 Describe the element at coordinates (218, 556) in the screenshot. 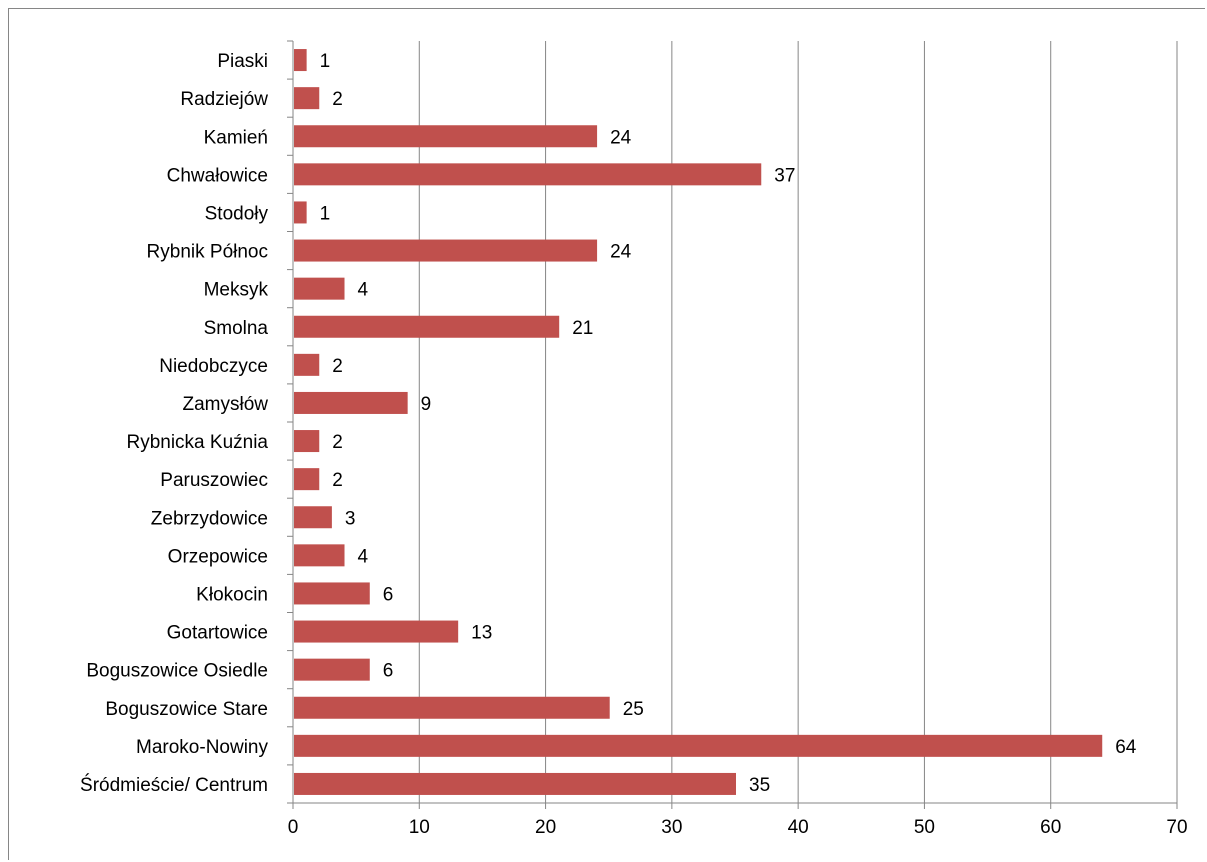

I see `category-label: Orzepowice` at that location.